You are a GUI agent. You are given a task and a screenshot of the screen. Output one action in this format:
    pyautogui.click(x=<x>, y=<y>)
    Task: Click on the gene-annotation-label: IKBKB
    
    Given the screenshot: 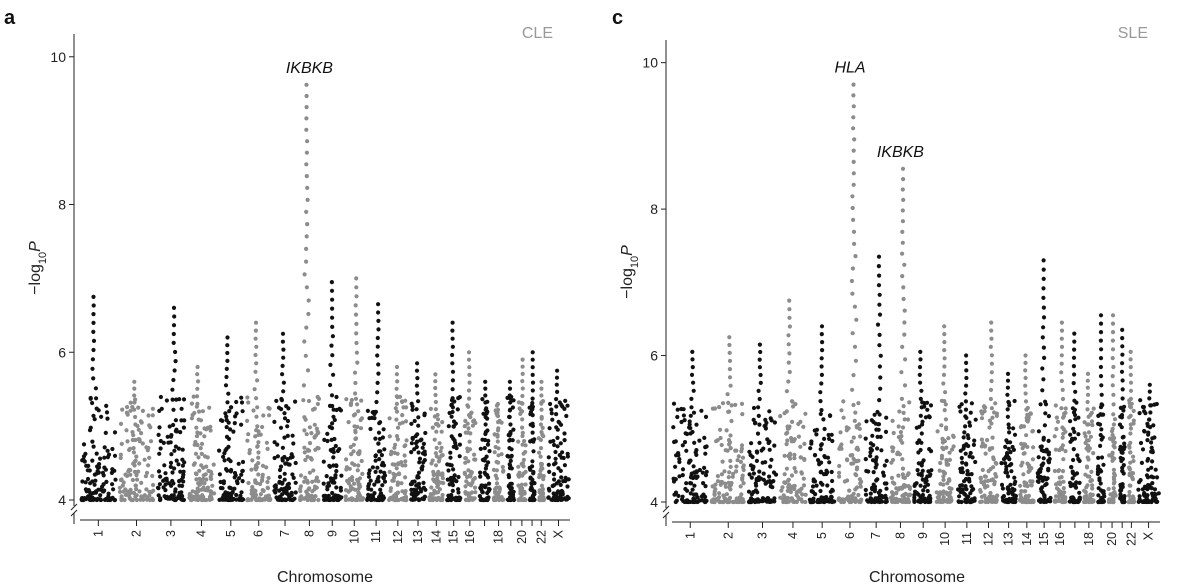 What is the action you would take?
    pyautogui.click(x=900, y=152)
    